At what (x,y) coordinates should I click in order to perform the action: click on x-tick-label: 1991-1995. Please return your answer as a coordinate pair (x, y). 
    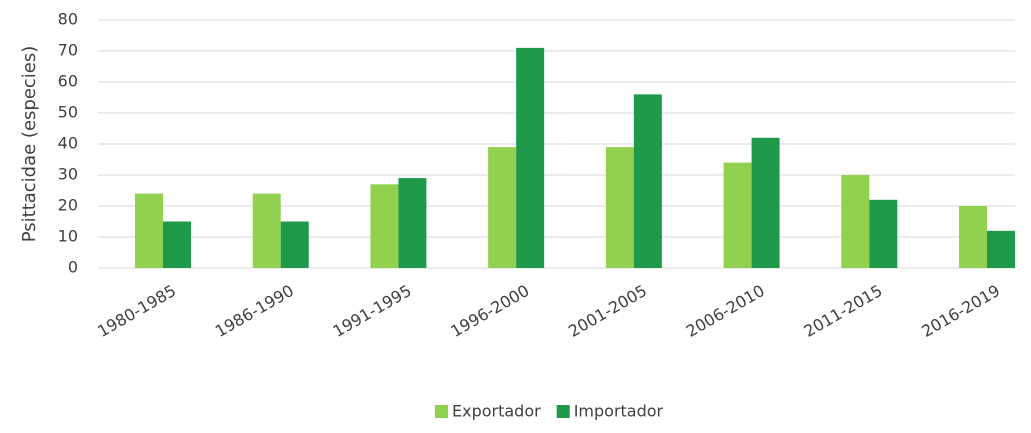
    Looking at the image, I should click on (372, 311).